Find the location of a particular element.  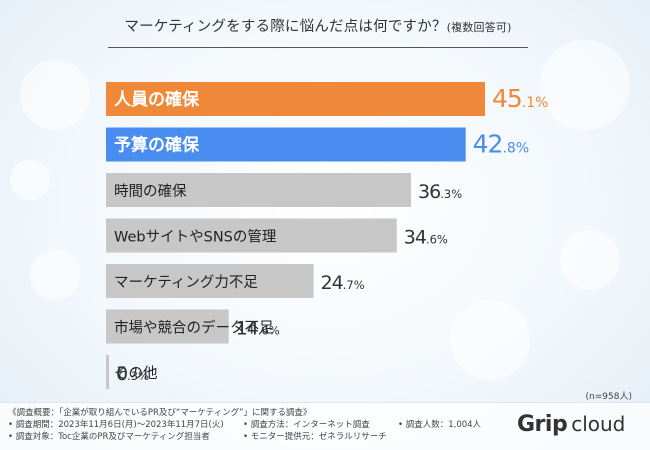

value-int-1: 42 is located at coordinates (488, 144).